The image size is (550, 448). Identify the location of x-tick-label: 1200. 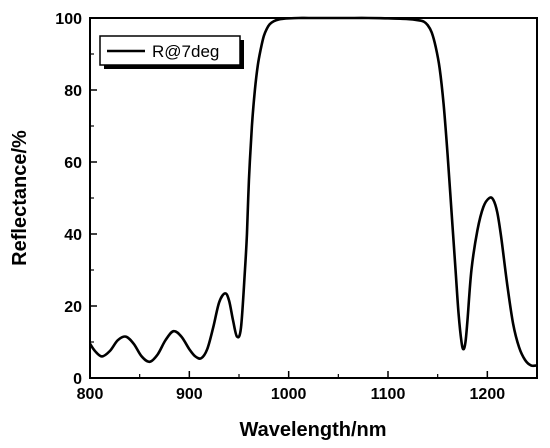
(488, 394).